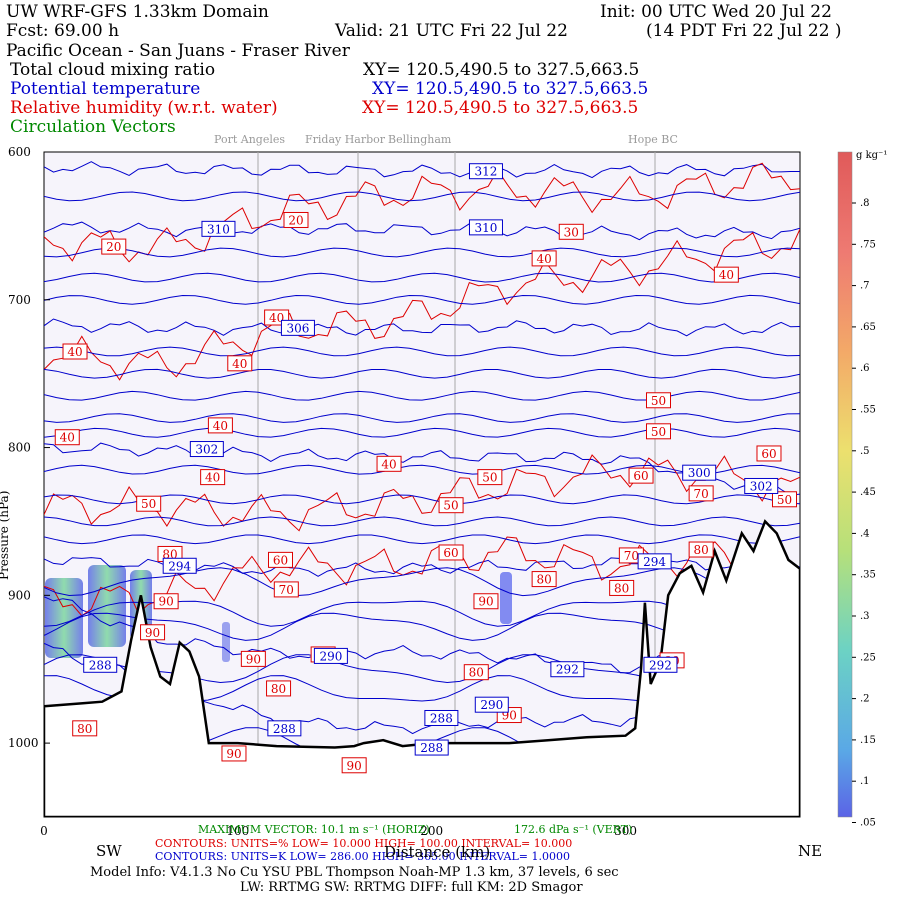 This screenshot has height=900, width=900. What do you see at coordinates (571, 232) in the screenshot?
I see `svg-text: 30` at bounding box center [571, 232].